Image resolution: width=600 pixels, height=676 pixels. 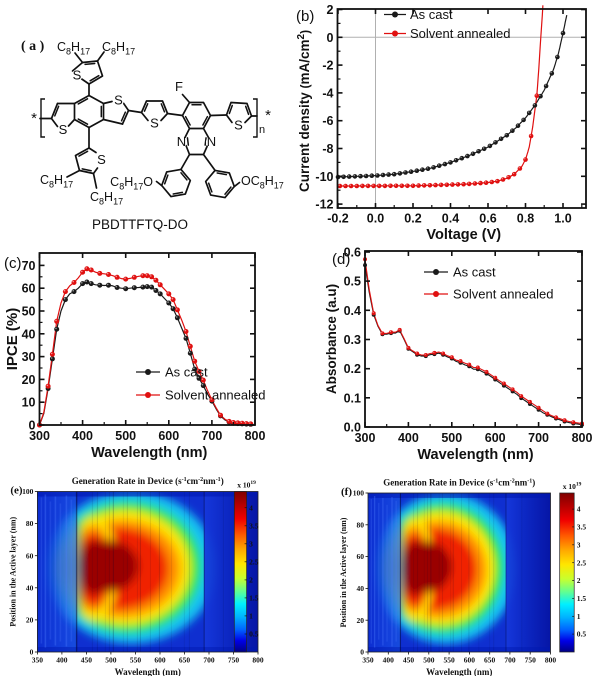 What do you see at coordinates (327, 66) in the screenshot?
I see `svg-text: -2` at bounding box center [327, 66].